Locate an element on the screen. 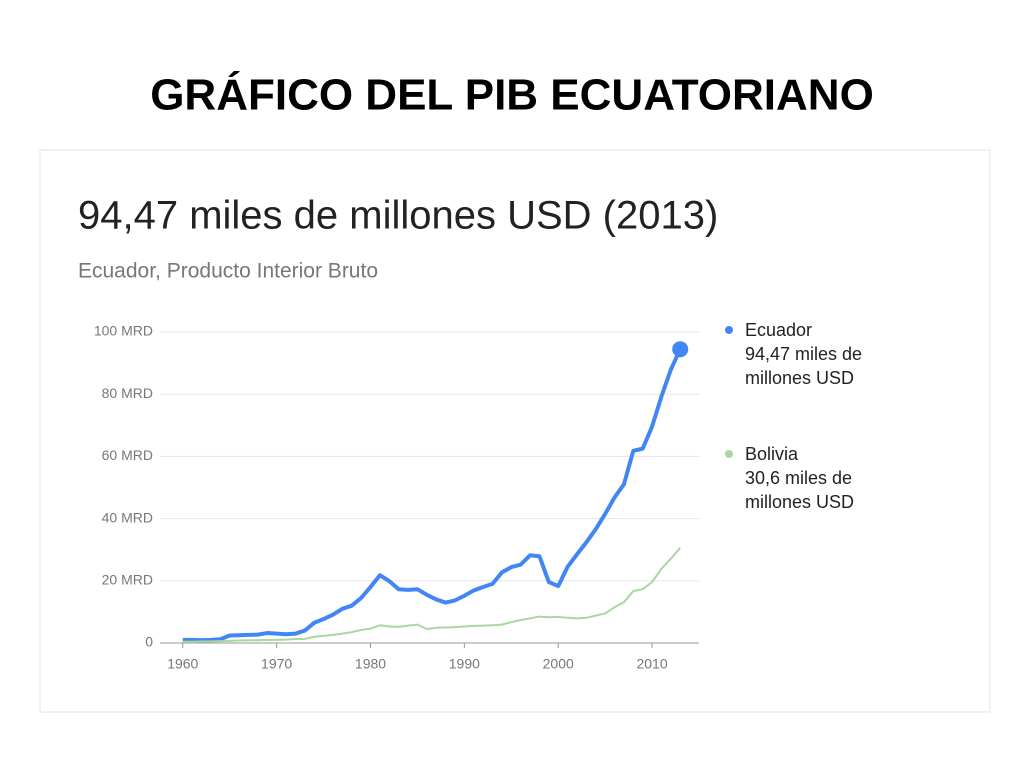 The height and width of the screenshot is (768, 1024). legend-item: Bolivia 30,6 miles de millones USD is located at coordinates (815, 478).